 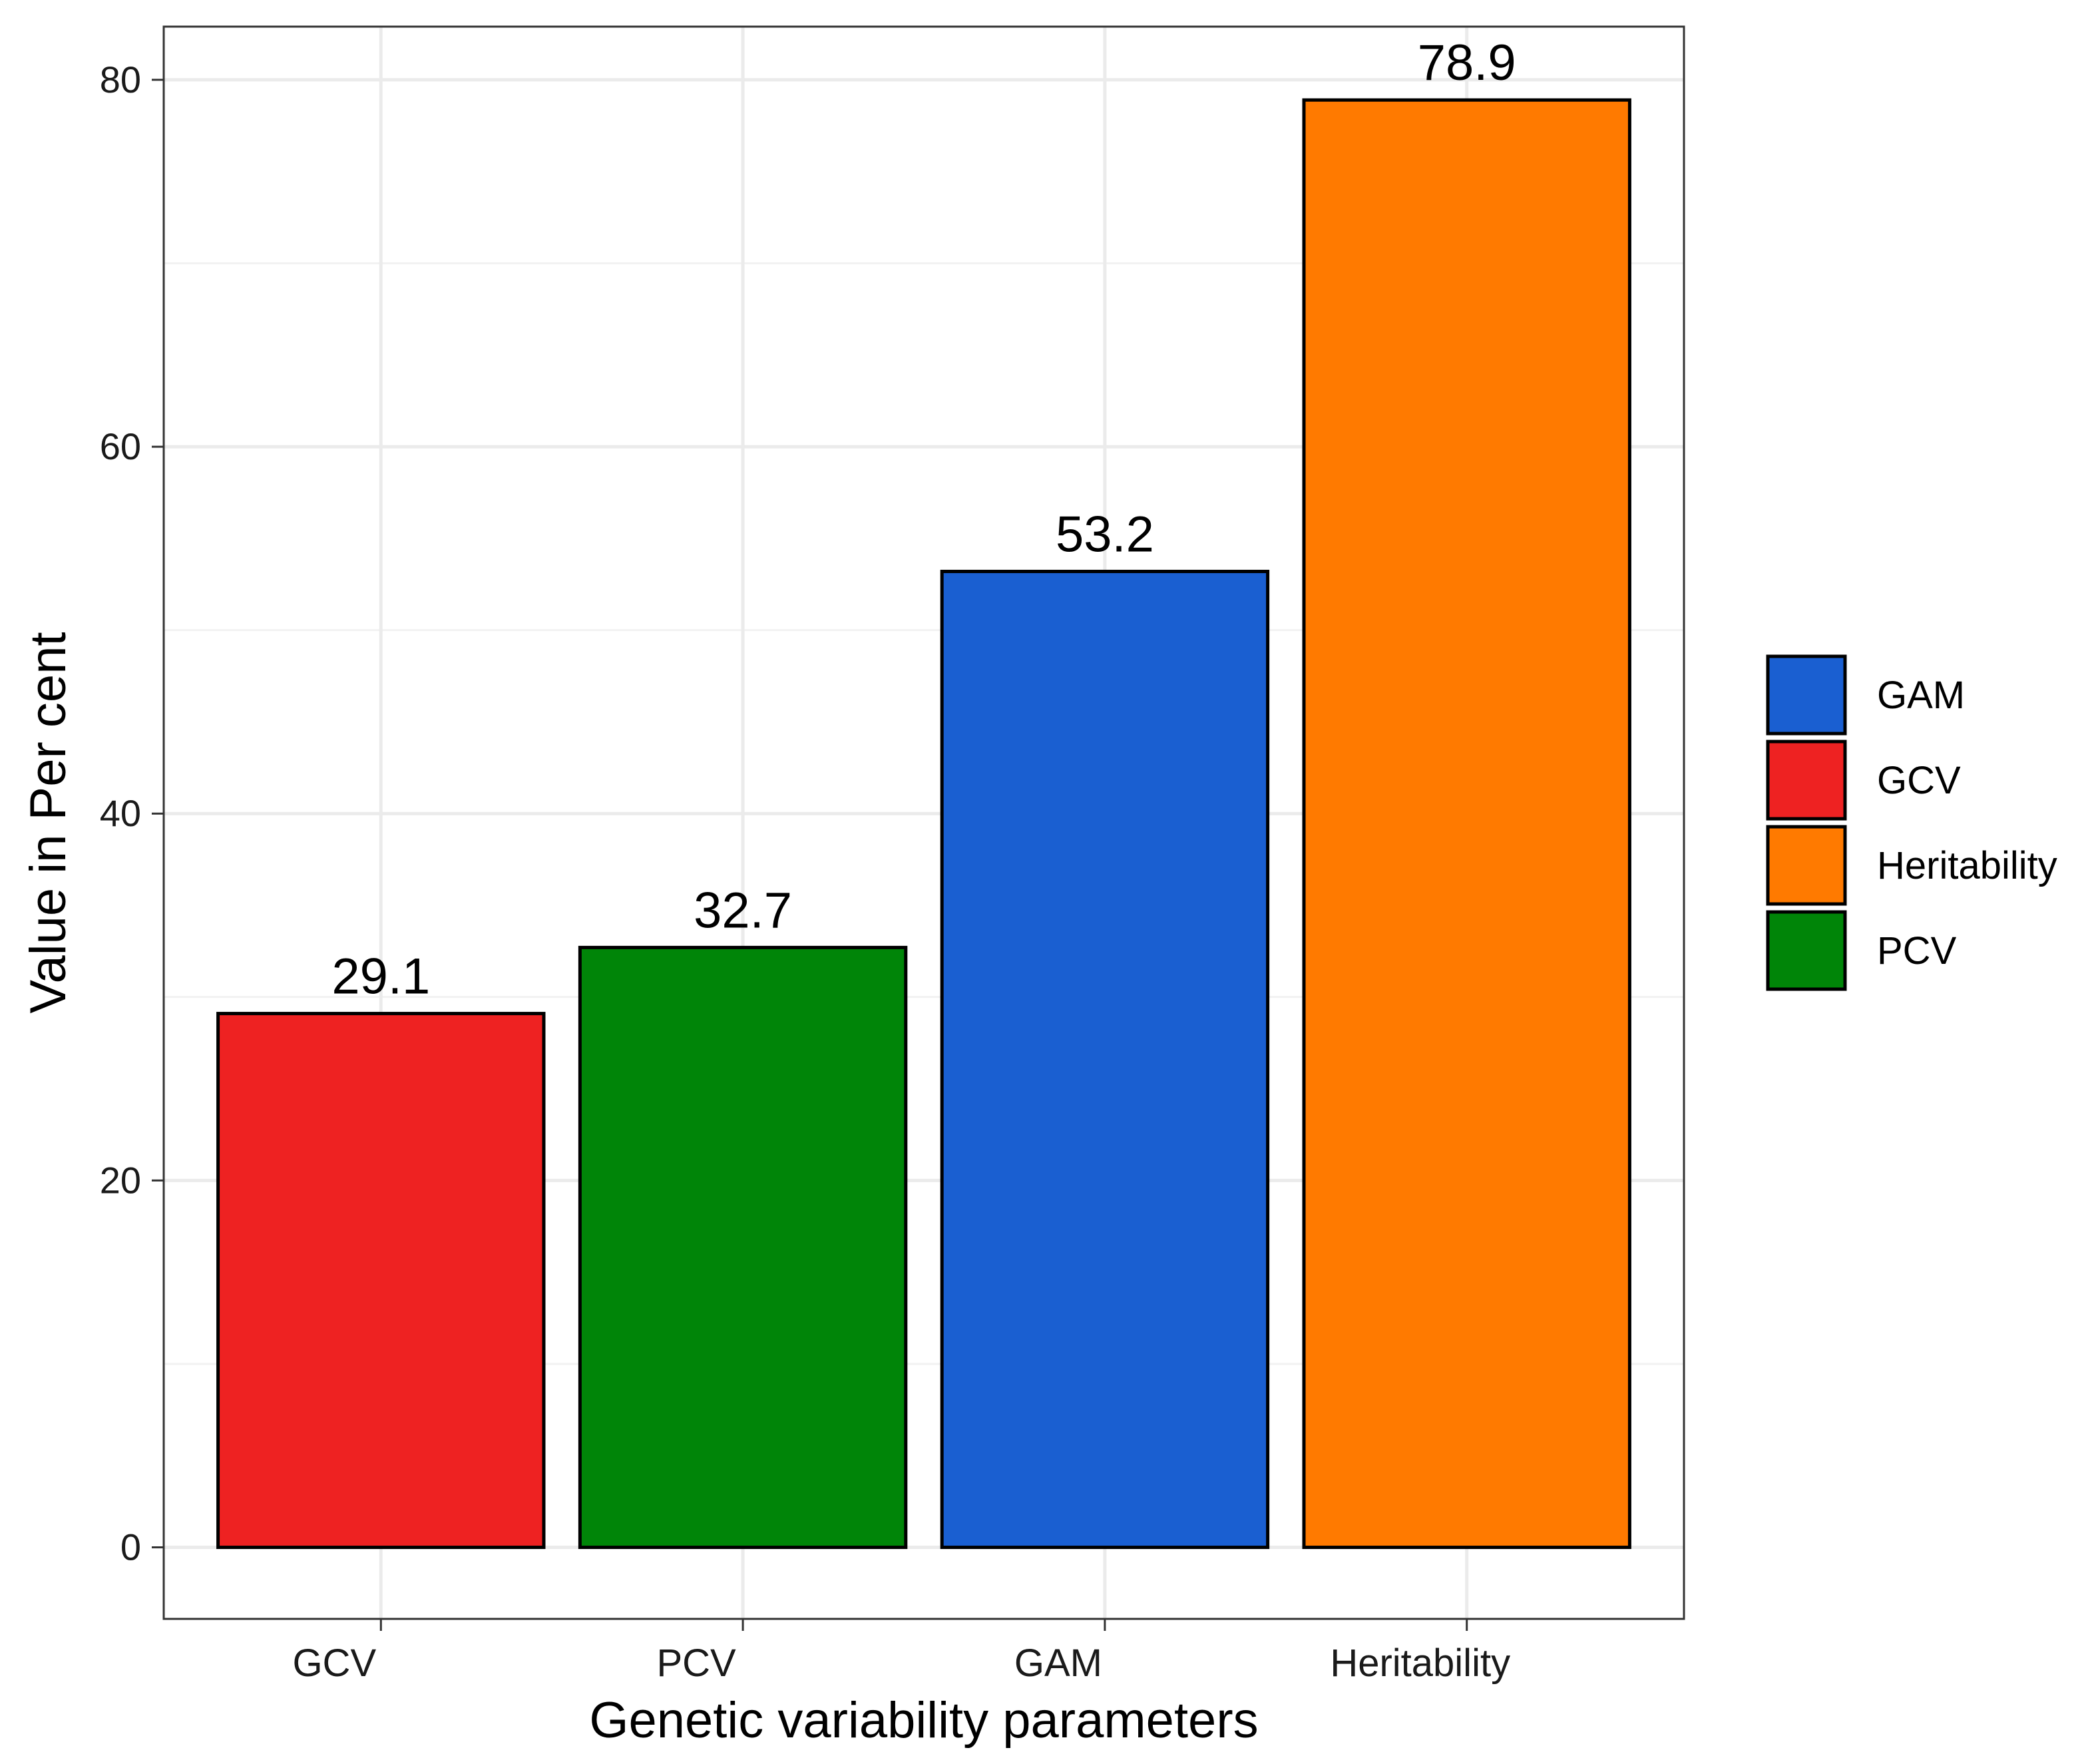 I want to click on x-tick-label: PCV, so click(x=696, y=1663).